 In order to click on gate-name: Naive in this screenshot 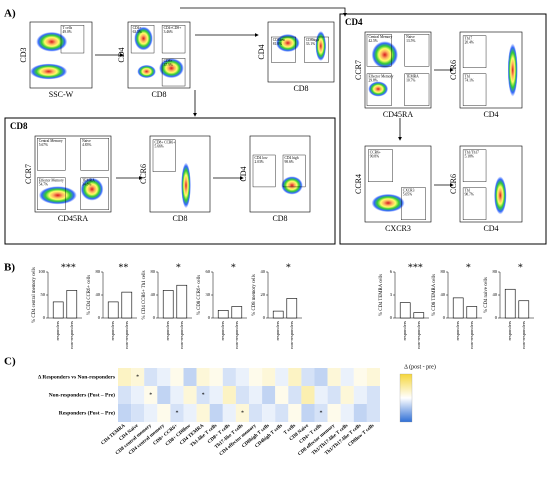, I will do `click(410, 37)`.